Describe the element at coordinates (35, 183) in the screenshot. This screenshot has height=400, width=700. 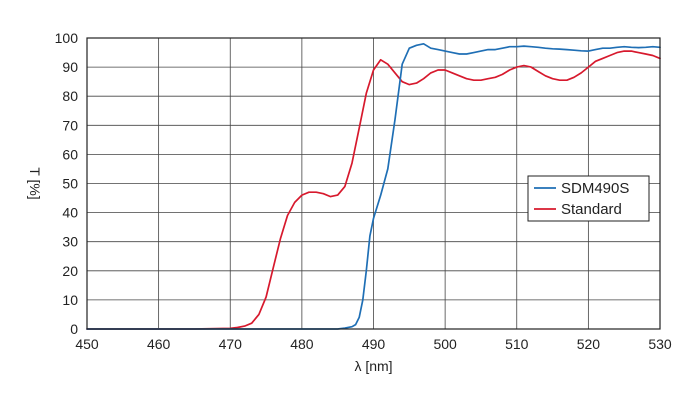
I see `y-axis-label: T [%]` at that location.